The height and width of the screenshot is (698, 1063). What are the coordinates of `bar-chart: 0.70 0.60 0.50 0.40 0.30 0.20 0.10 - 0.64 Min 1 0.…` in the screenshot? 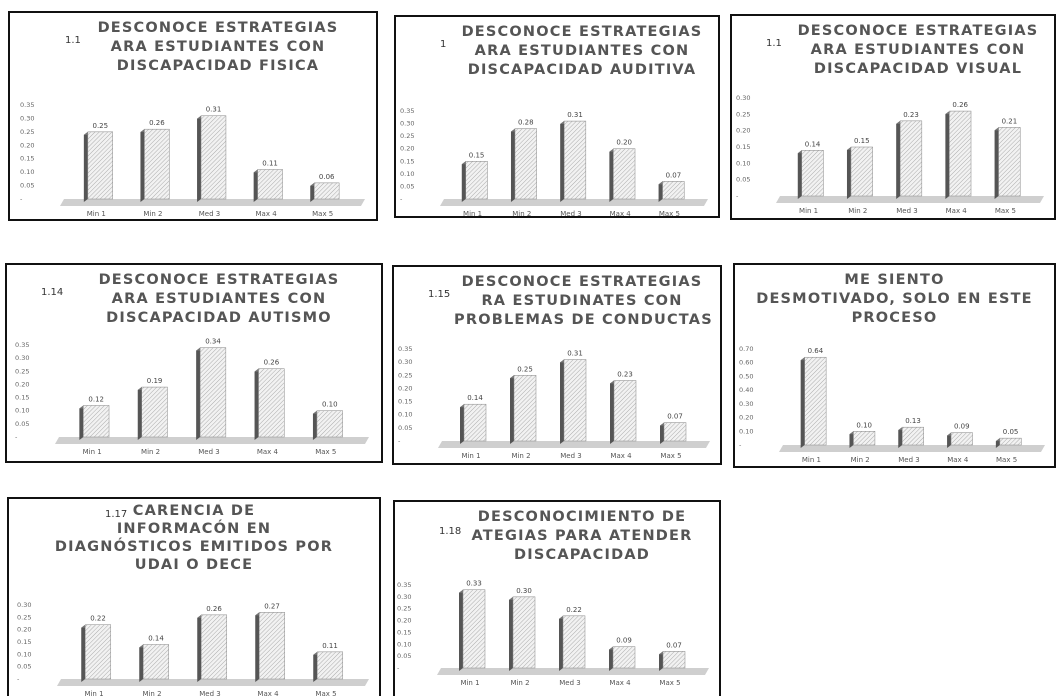 It's located at (892, 404).